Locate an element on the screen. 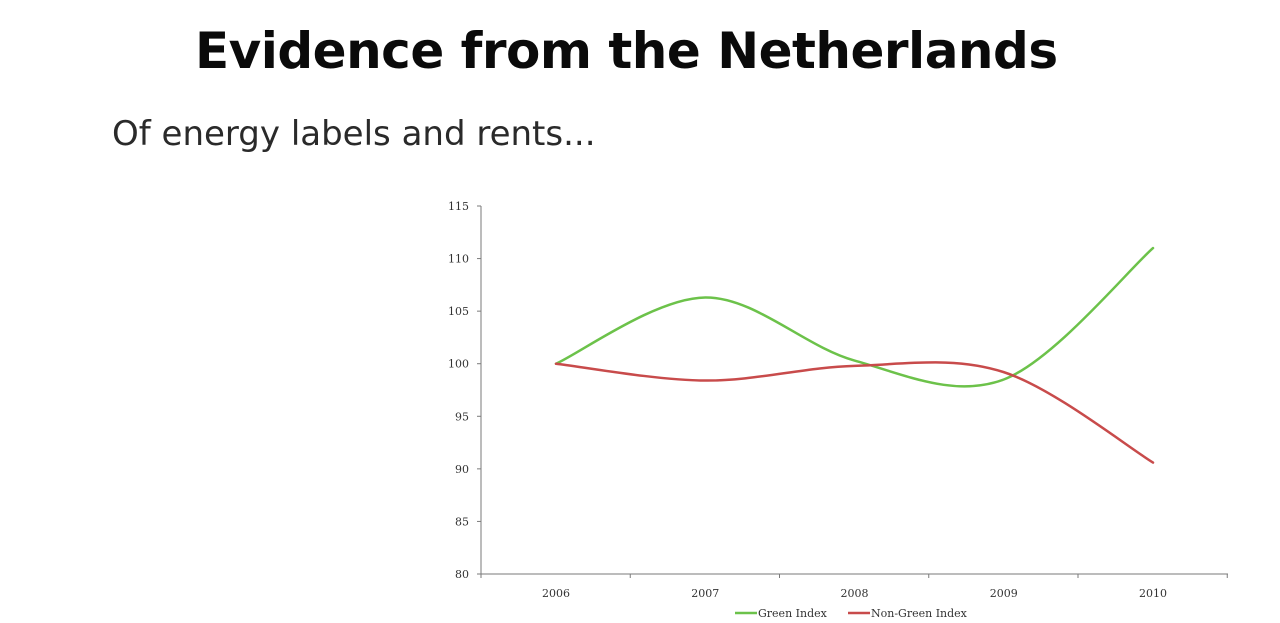 This screenshot has height=623, width=1280. y-tick-label: 110 is located at coordinates (458, 259).